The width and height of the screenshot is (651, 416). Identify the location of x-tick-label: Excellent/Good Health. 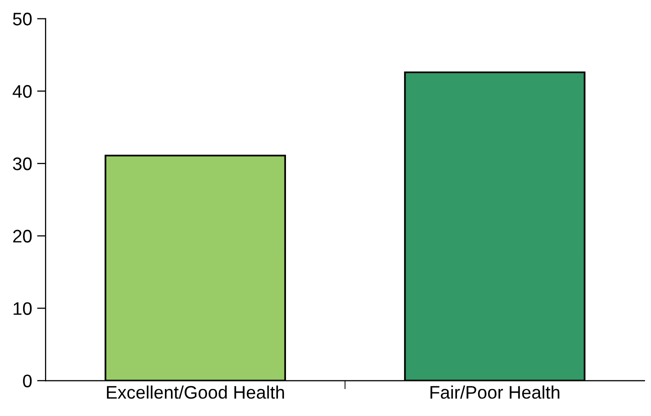
(195, 392).